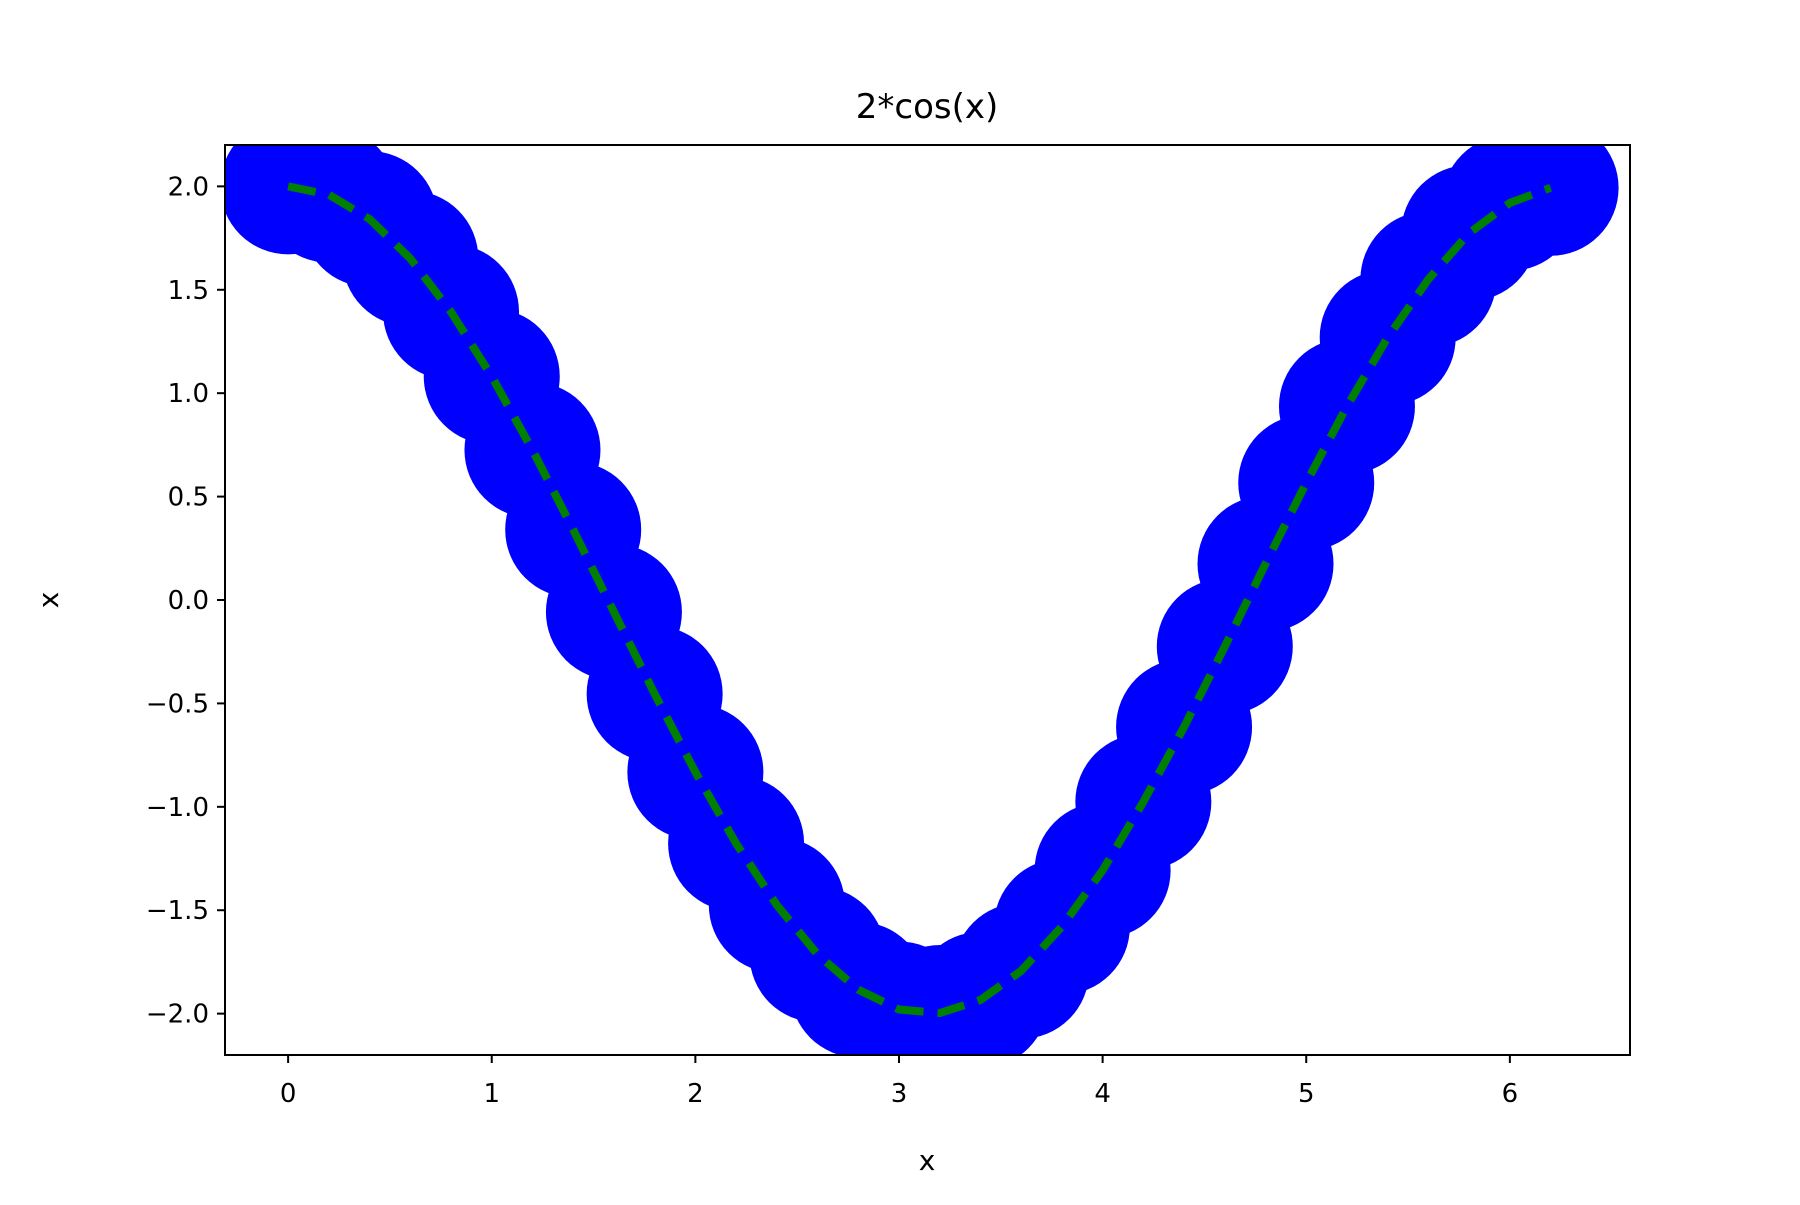 Image resolution: width=1800 pixels, height=1205 pixels. I want to click on y-tick-label: 2.0, so click(188, 187).